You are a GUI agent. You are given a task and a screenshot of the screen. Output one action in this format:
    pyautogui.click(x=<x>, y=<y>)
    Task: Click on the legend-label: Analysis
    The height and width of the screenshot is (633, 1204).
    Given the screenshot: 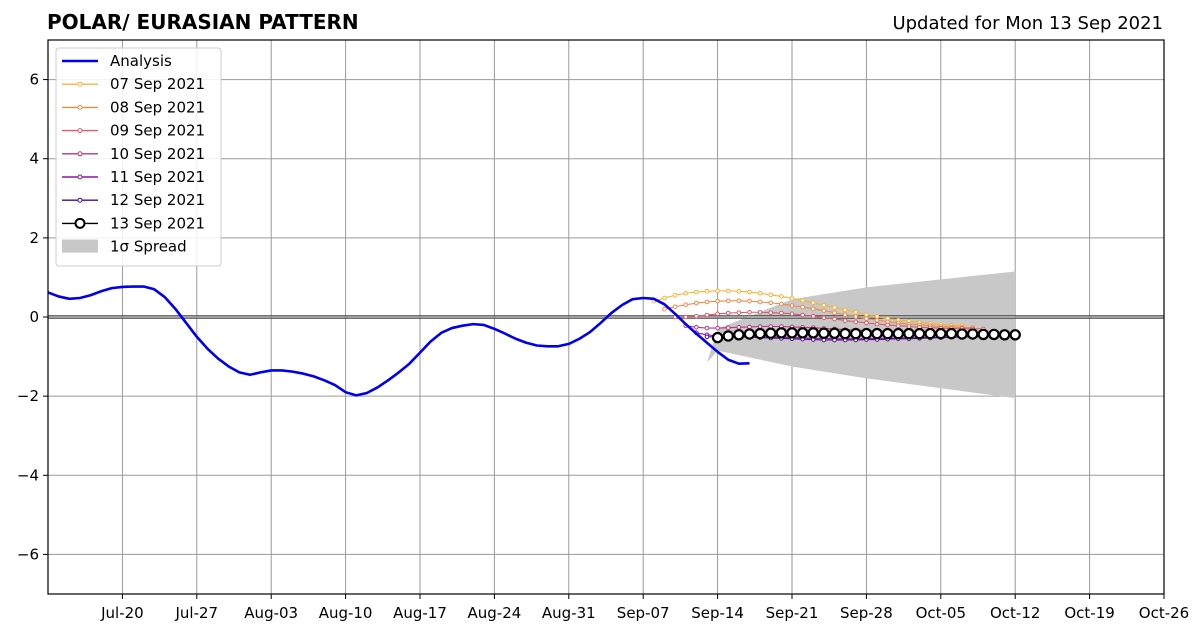 What is the action you would take?
    pyautogui.click(x=141, y=61)
    